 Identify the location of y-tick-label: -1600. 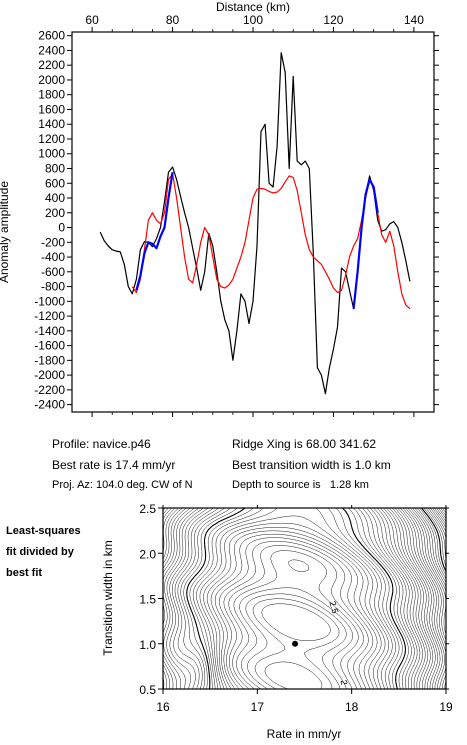
(49, 346).